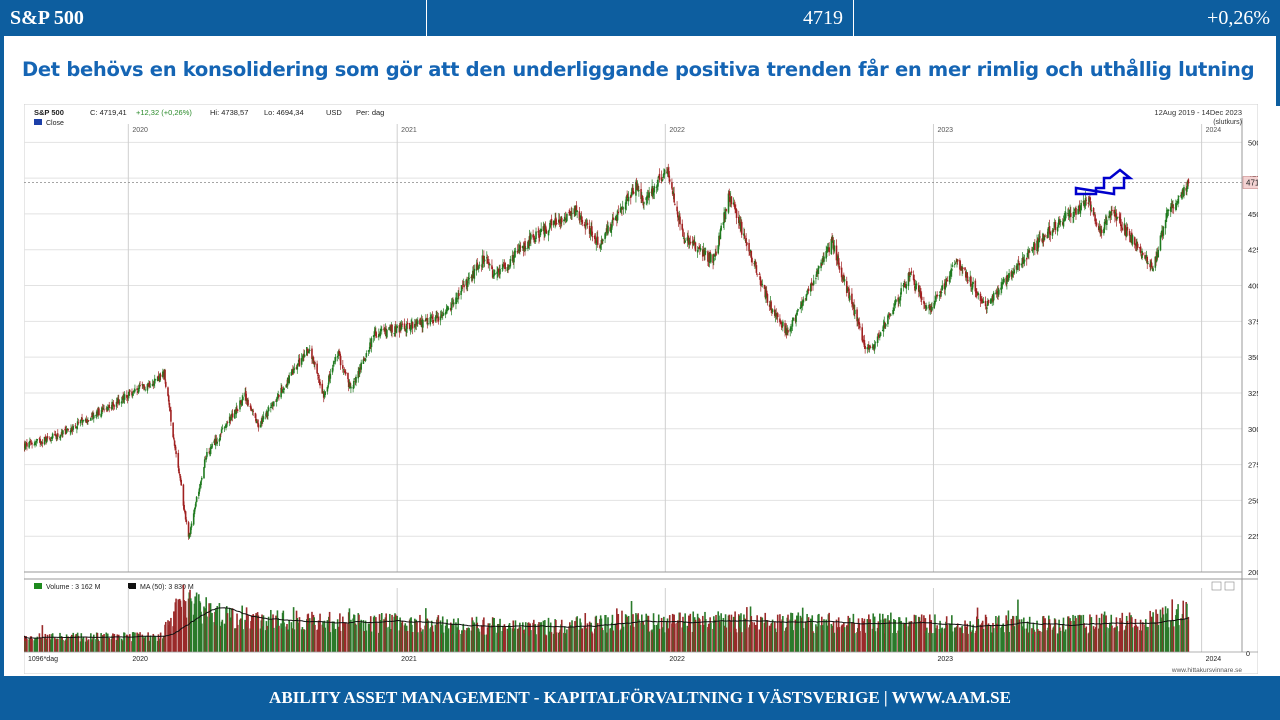 The image size is (1280, 720). I want to click on panel-zoom-icon, so click(1216, 586).